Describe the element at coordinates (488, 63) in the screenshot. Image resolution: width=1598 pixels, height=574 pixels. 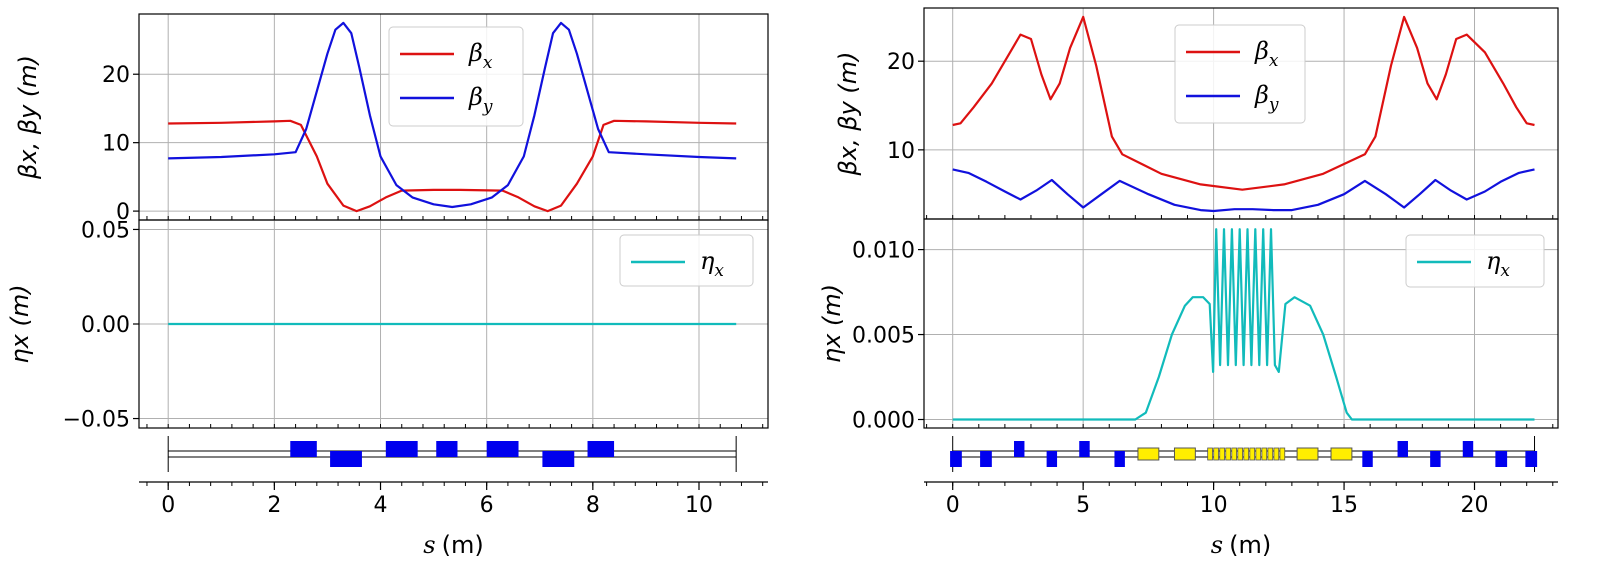
I see `left-beta-legend-x-subscript: x` at that location.